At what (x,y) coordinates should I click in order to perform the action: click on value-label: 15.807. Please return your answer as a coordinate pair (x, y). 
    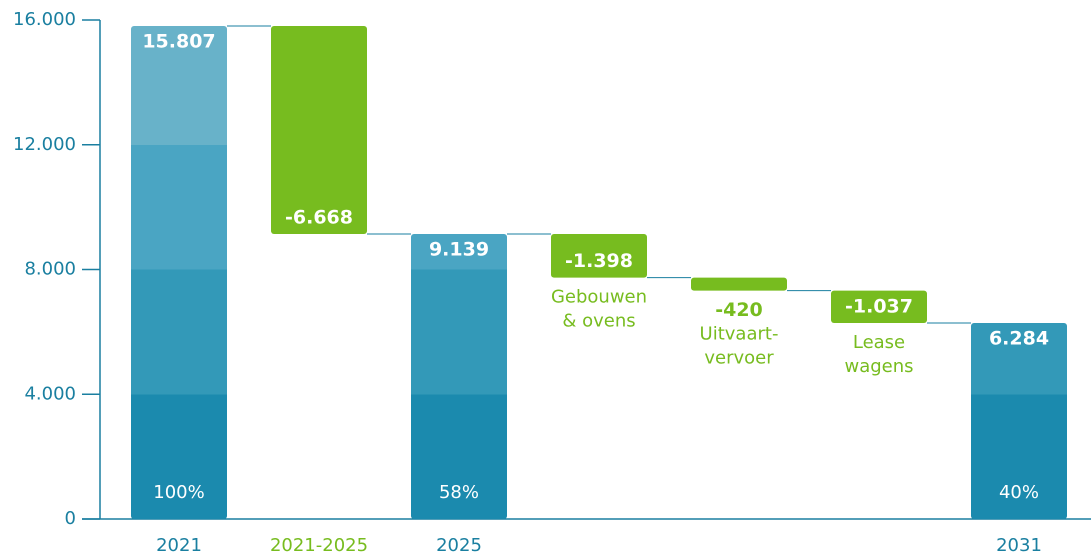
    Looking at the image, I should click on (178, 42).